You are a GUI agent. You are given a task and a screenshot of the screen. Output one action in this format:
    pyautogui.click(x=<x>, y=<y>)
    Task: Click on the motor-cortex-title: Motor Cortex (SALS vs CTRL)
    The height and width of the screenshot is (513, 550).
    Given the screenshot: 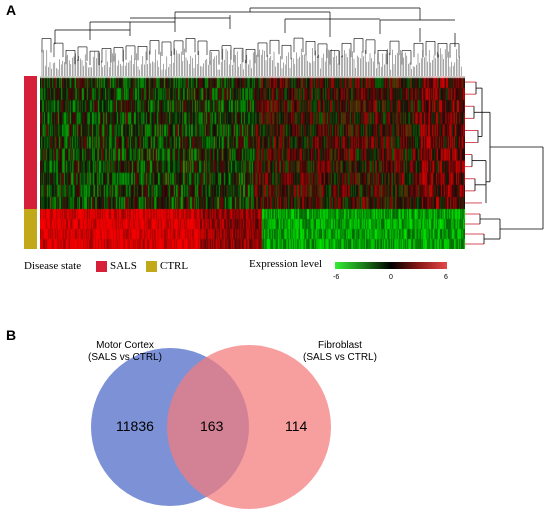 What is the action you would take?
    pyautogui.click(x=125, y=352)
    